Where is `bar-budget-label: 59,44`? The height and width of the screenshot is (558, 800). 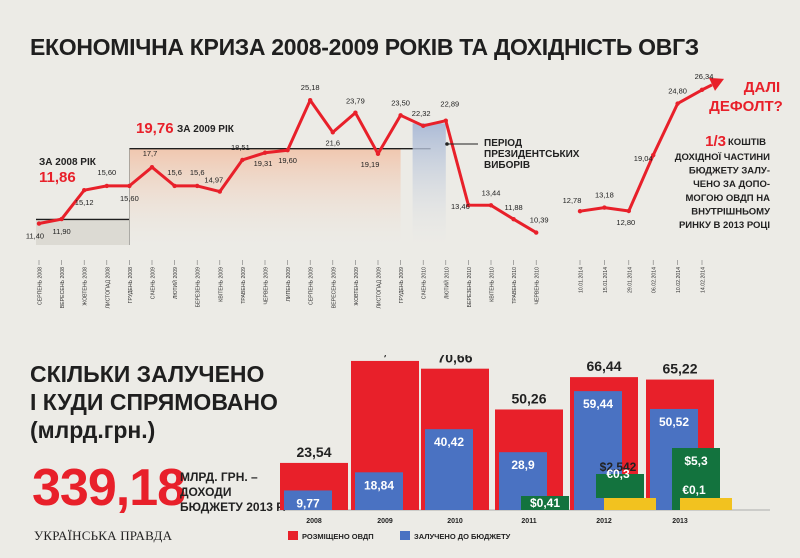
bar-budget-label: 59,44 is located at coordinates (598, 404).